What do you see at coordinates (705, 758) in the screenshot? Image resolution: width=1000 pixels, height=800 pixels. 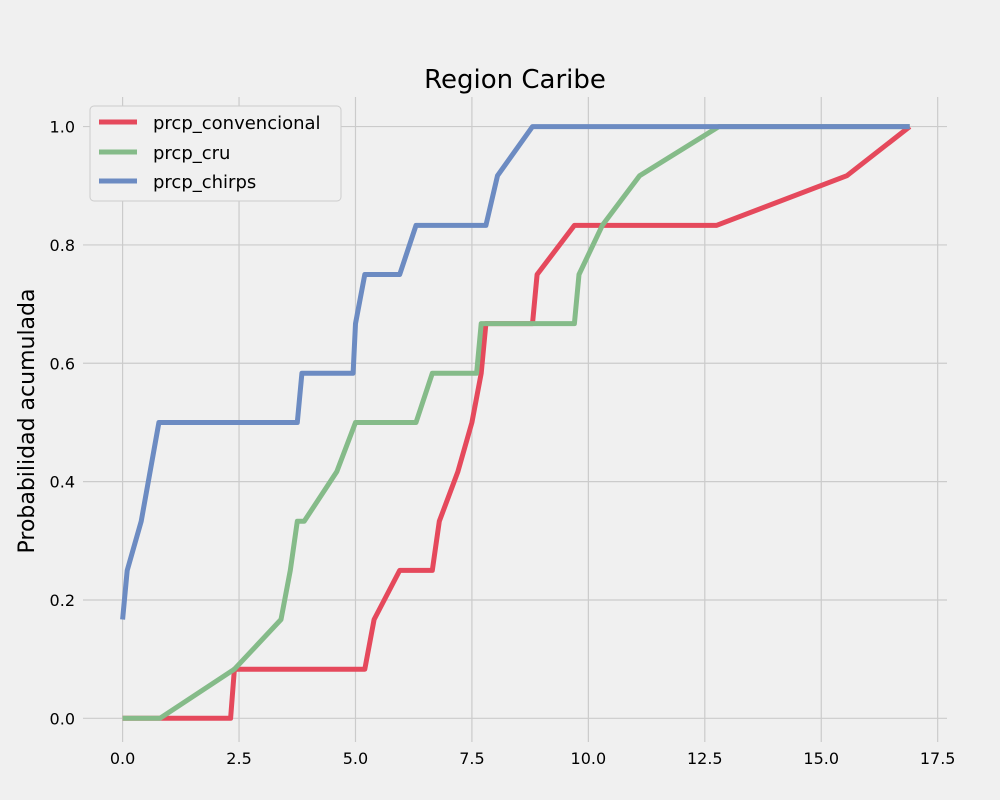 I see `x-tick-label: 12.5` at bounding box center [705, 758].